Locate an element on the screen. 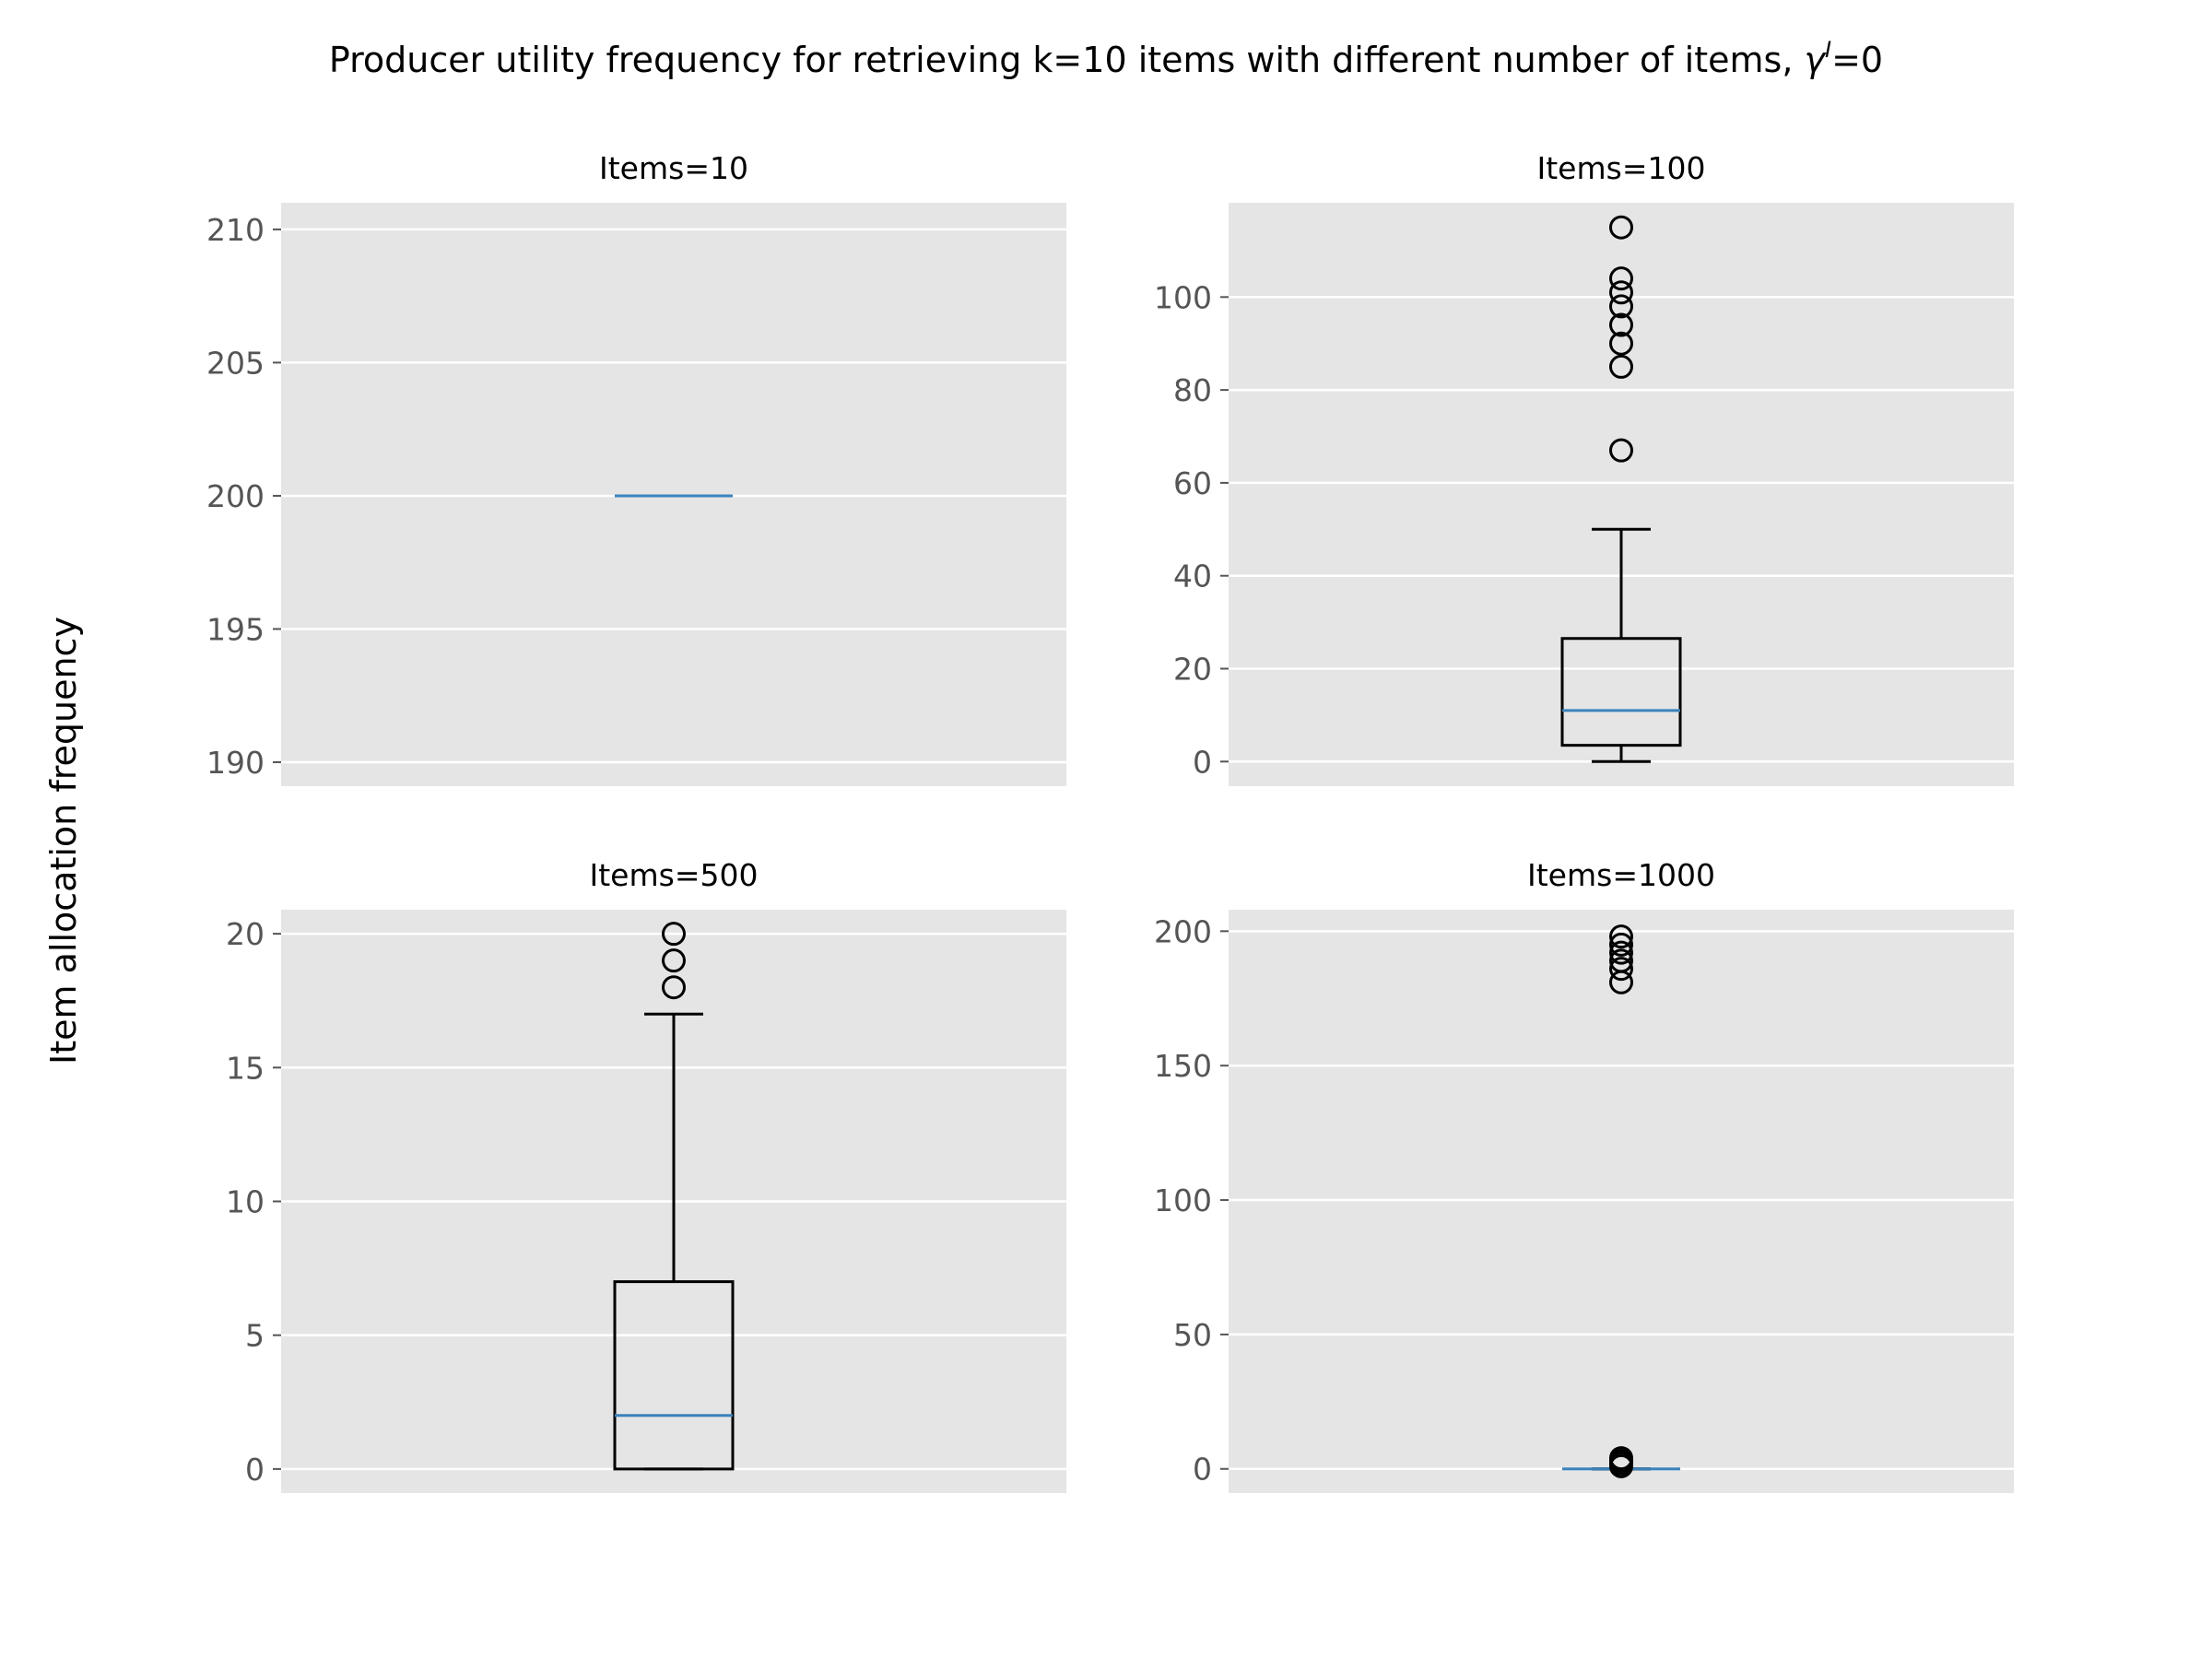 The image size is (2212, 1659). subplot-title: Items=500 is located at coordinates (674, 875).